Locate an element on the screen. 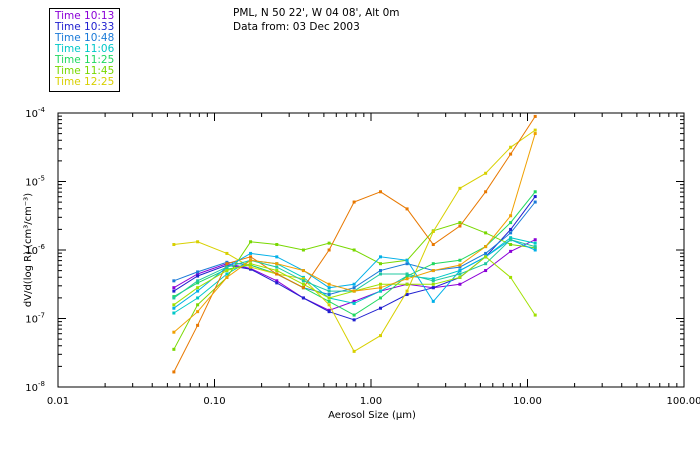 The height and width of the screenshot is (450, 700). legend-entry: Time 10:33 is located at coordinates (85, 27).